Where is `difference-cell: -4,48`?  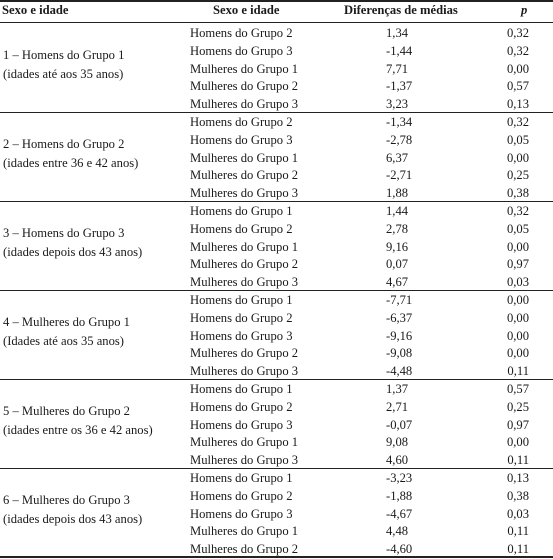
difference-cell: -4,48 is located at coordinates (399, 371).